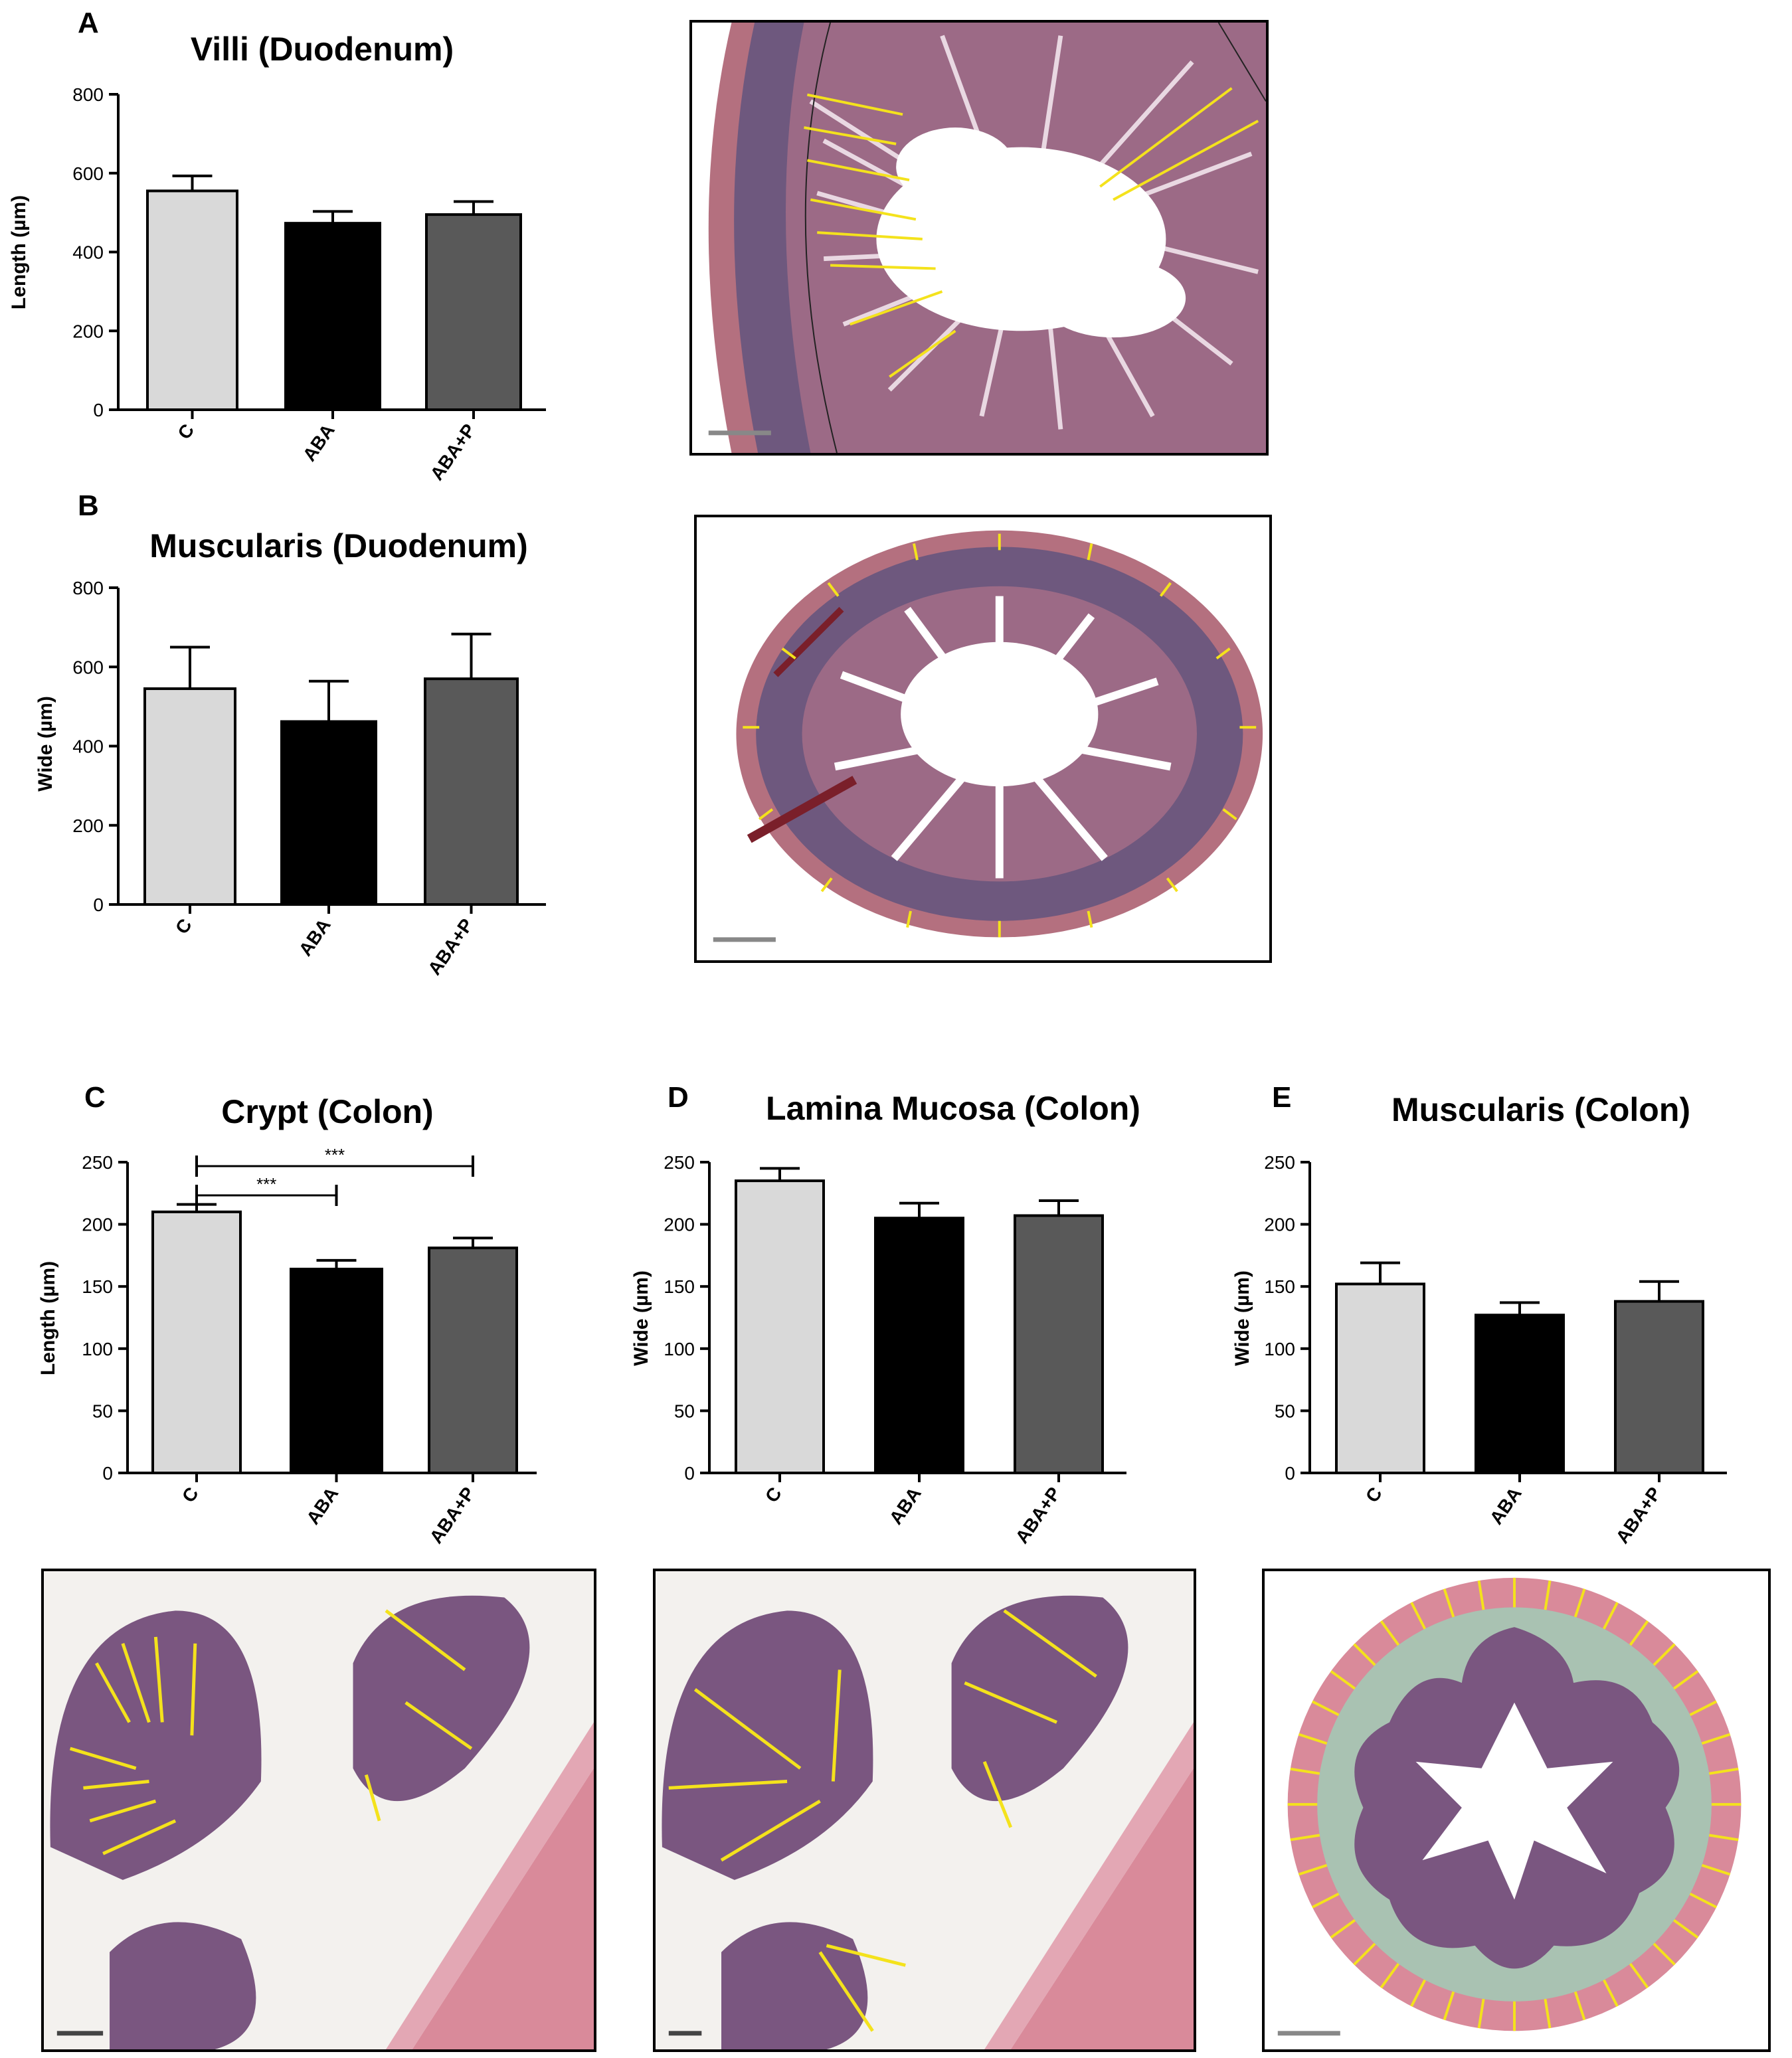  Describe the element at coordinates (327, 1111) in the screenshot. I see `chart-title-c: Crypt (Colon)` at that location.